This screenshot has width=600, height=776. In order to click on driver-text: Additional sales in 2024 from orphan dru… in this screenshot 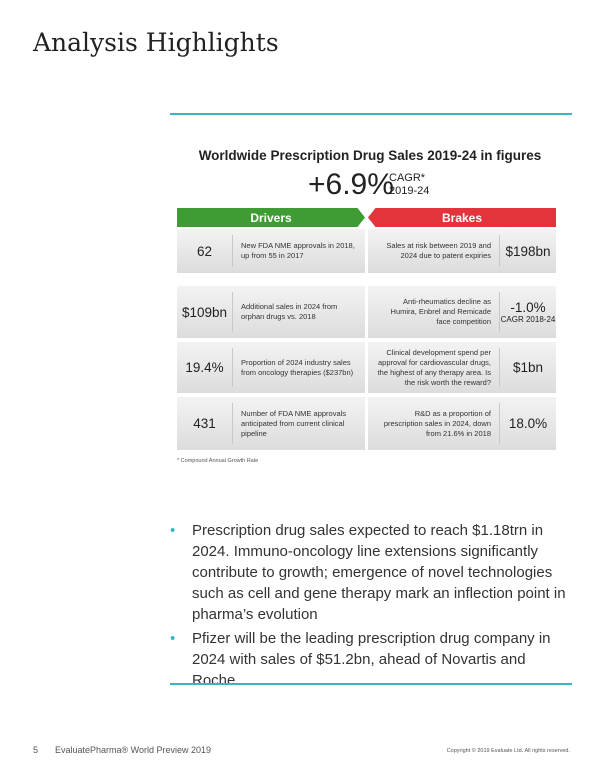, I will do `click(289, 311)`.